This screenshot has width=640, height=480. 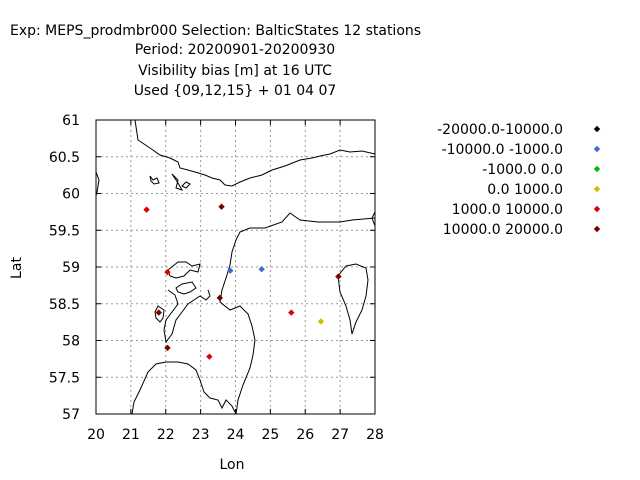 I want to click on legend-label: 0.0 1000.0, so click(x=525, y=190).